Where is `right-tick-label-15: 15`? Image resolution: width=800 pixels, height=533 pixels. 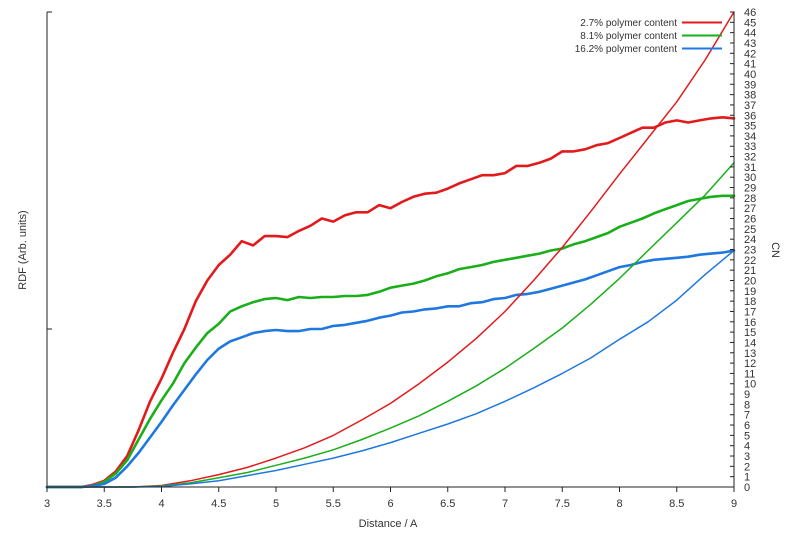 right-tick-label-15: 15 is located at coordinates (750, 333).